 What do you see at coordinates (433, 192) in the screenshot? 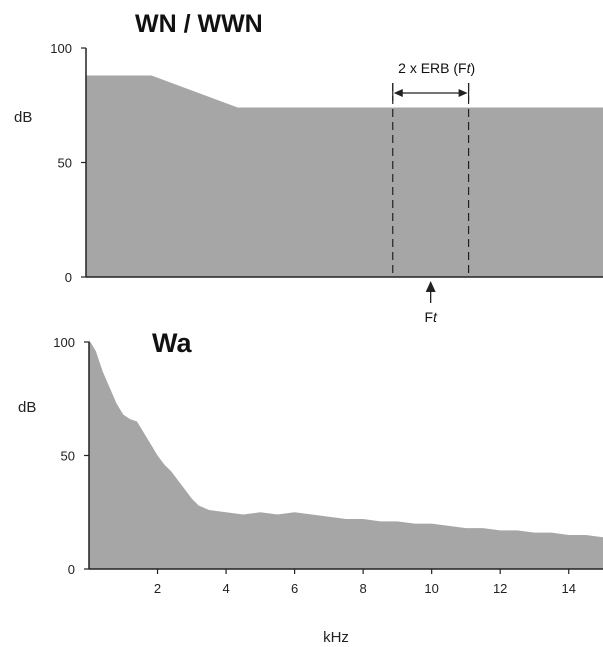
I see `chart-top-annotations: 2 x ERB (Ft) Ft` at bounding box center [433, 192].